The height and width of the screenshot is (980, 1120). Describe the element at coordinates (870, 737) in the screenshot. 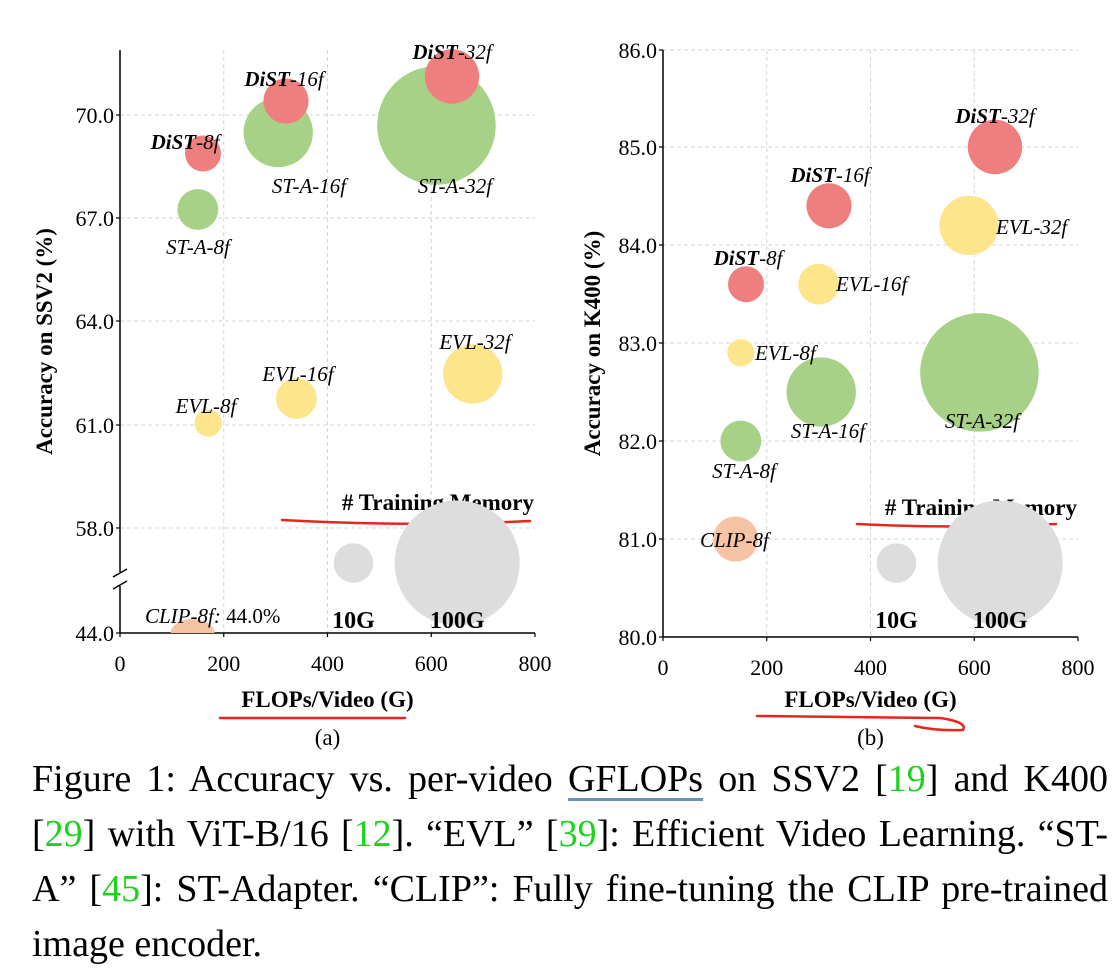

I see `panel-label: (b)` at that location.